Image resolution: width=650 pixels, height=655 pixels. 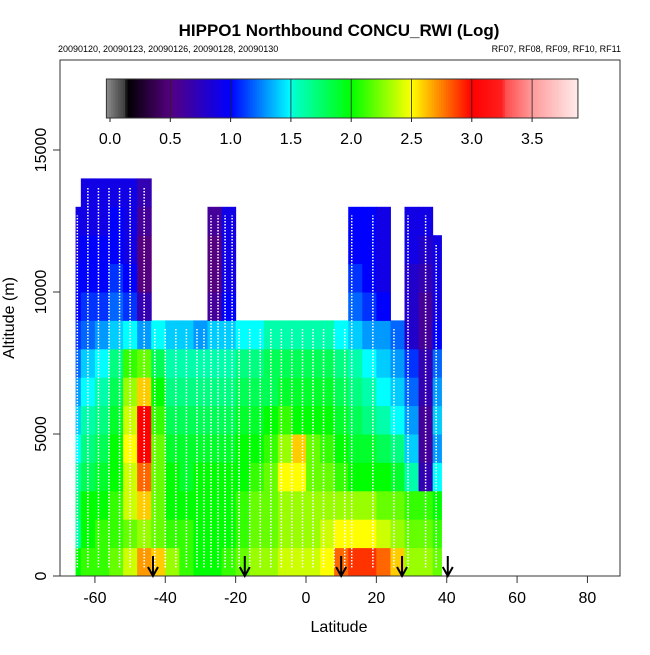 What do you see at coordinates (300, 567) in the screenshot?
I see `flight-arrows` at bounding box center [300, 567].